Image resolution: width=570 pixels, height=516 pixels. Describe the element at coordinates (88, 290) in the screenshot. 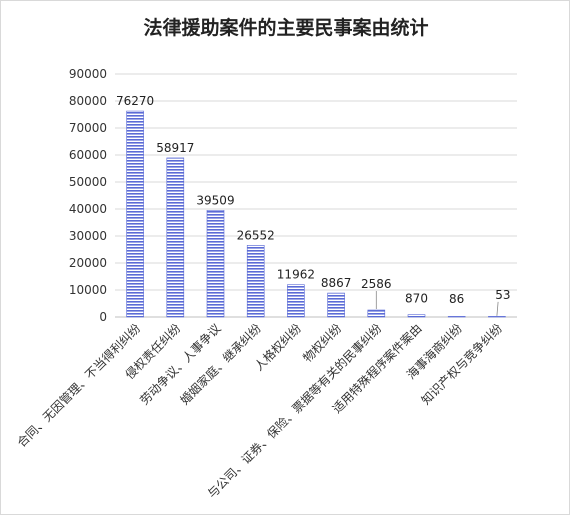

I see `y-tick-label: 10000` at that location.